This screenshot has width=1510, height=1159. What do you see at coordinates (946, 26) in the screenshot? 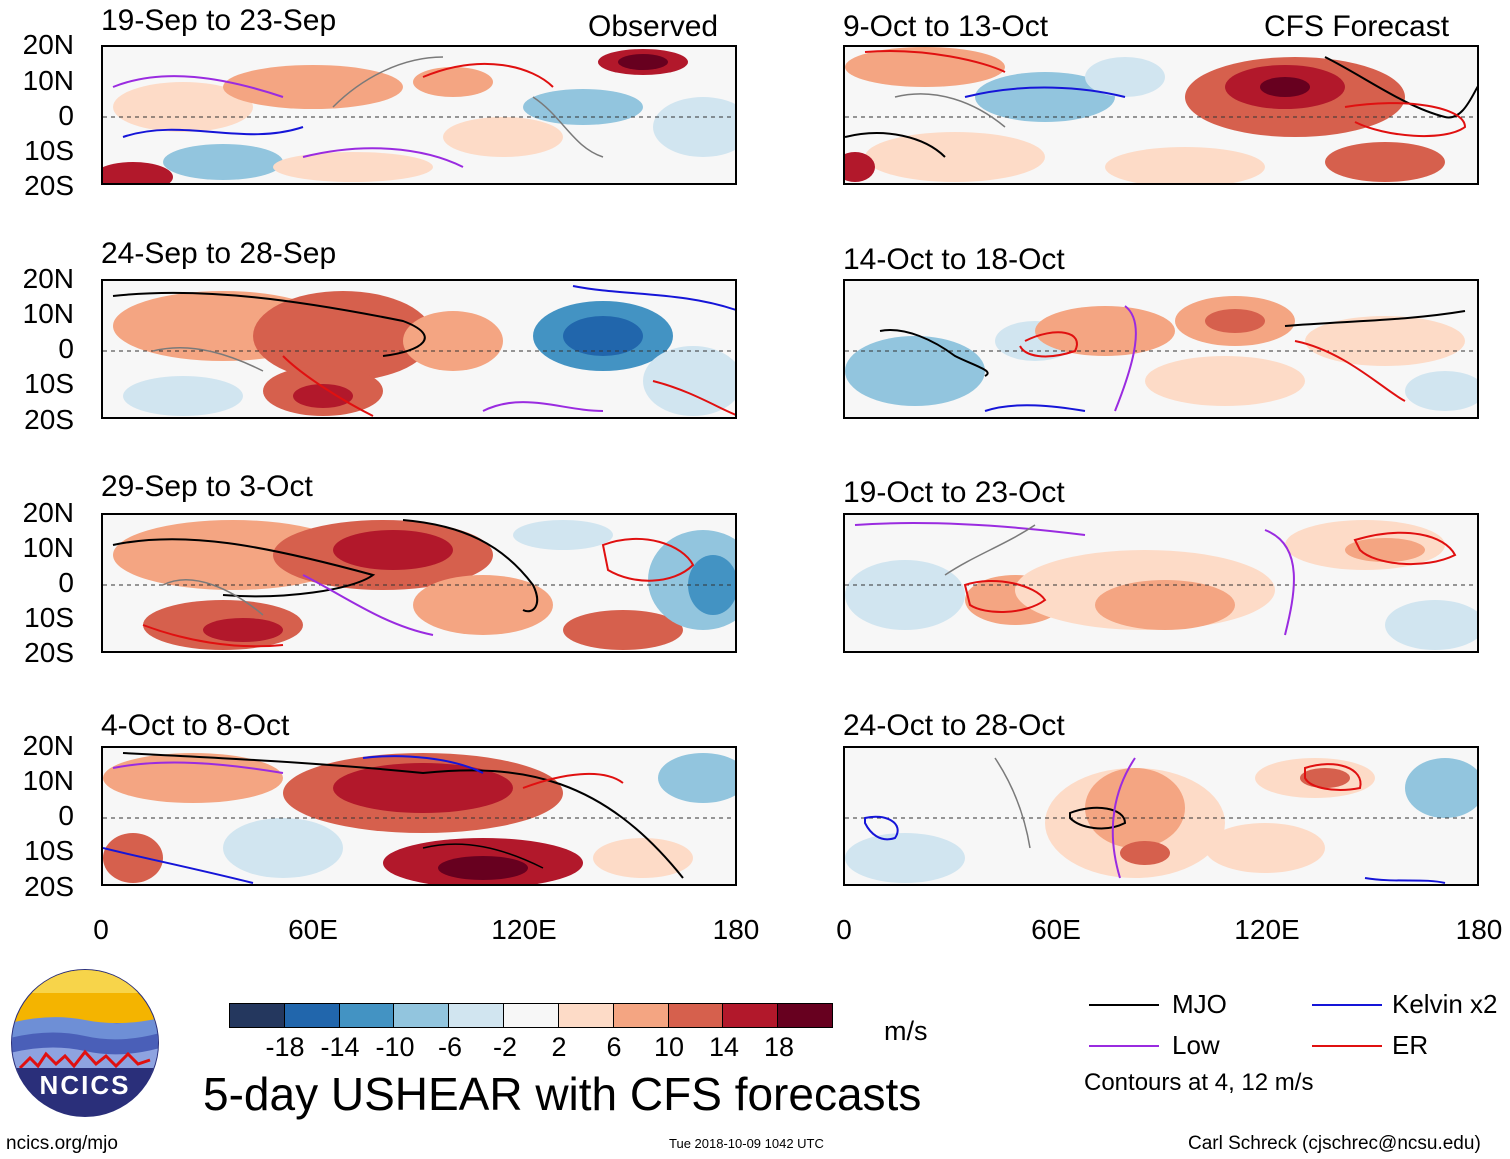
I see `panel-title: 9-Oct to 13-Oct` at bounding box center [946, 26].